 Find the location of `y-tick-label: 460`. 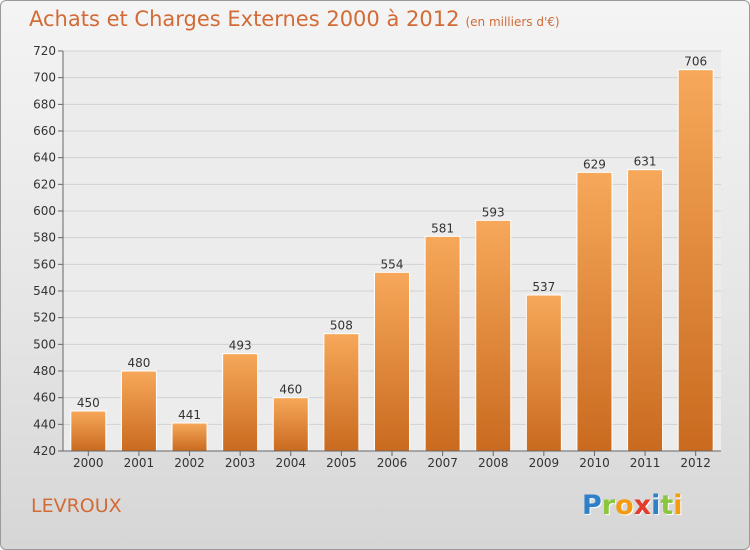

y-tick-label: 460 is located at coordinates (44, 398).